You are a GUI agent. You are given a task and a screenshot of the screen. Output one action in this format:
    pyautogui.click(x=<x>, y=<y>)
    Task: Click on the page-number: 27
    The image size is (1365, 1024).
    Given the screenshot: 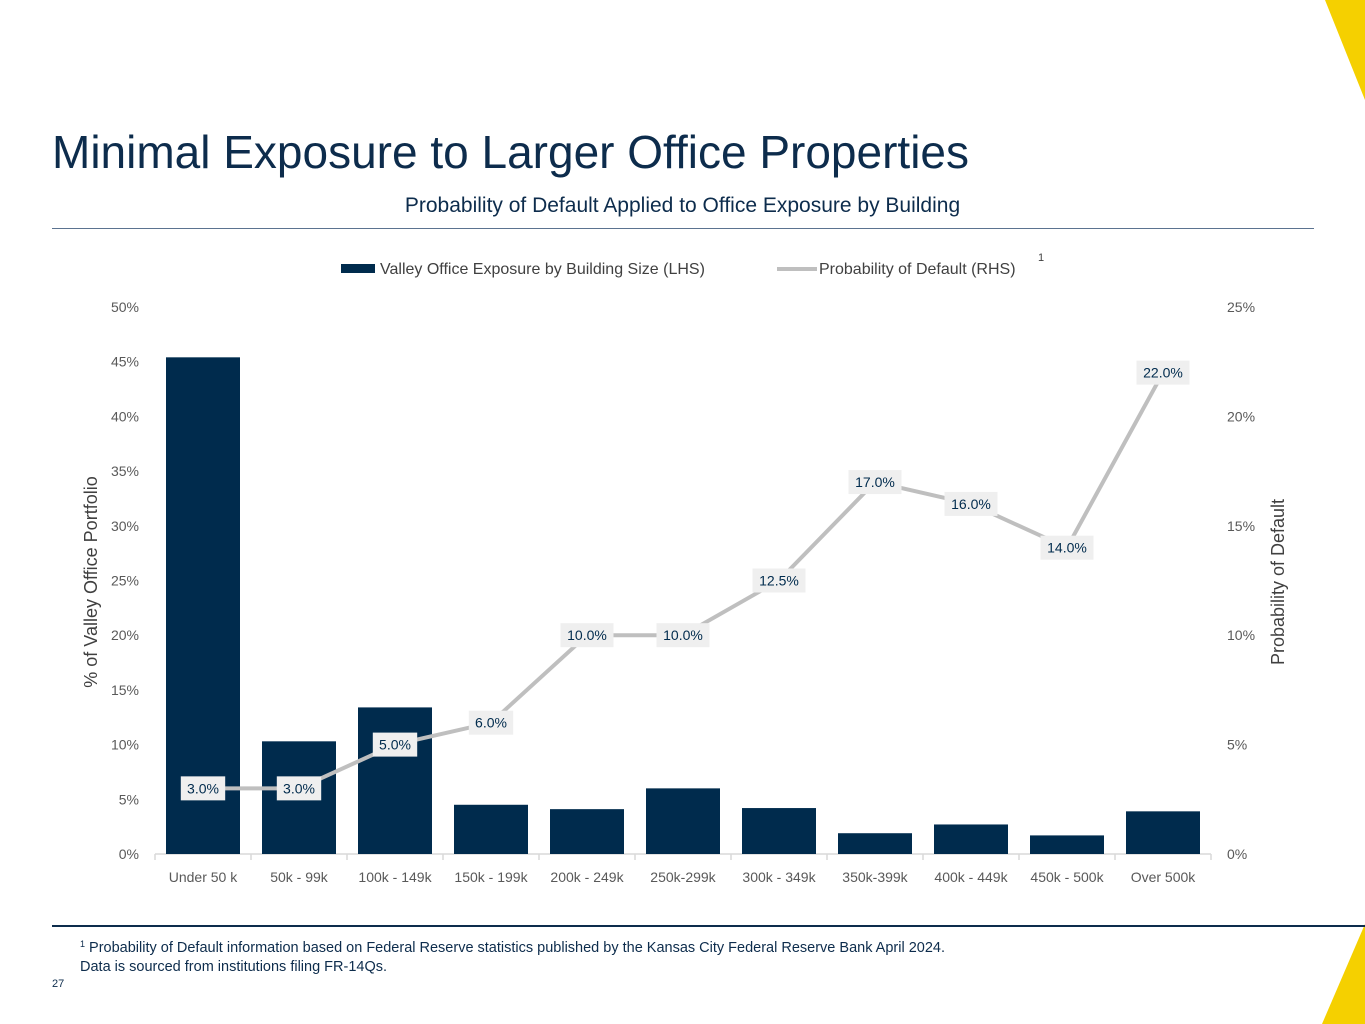 What is the action you would take?
    pyautogui.click(x=58, y=984)
    